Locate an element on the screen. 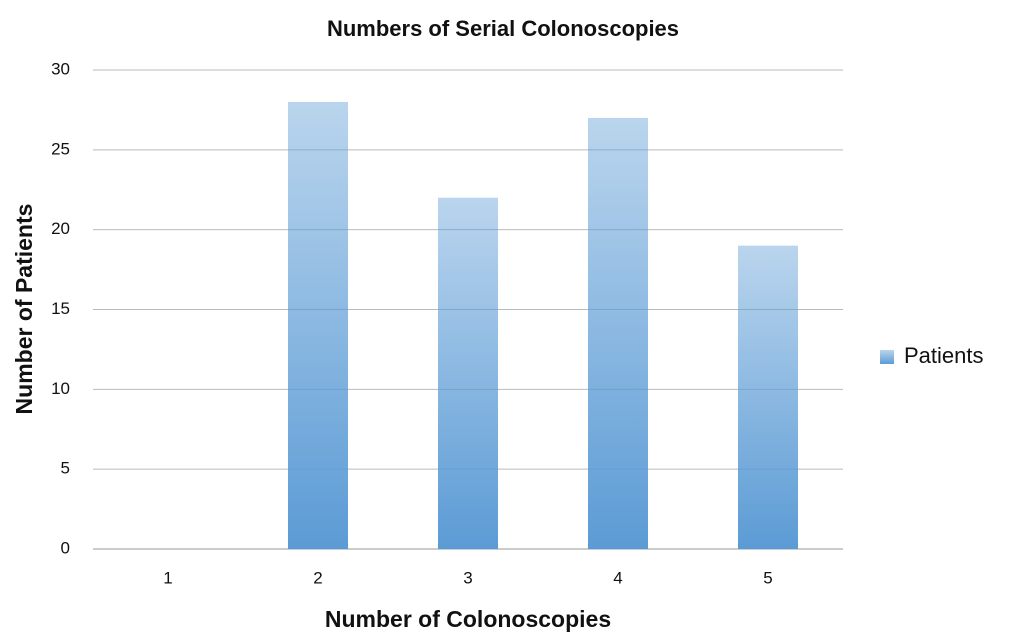  x-tick-label: 2 is located at coordinates (317, 577).